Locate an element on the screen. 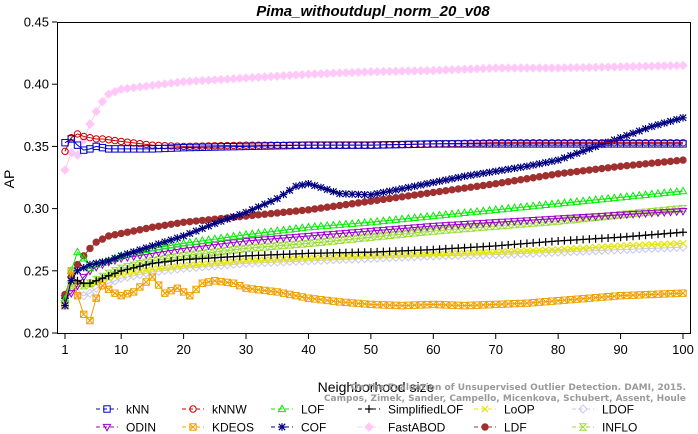  y-tick-label: 0.20 is located at coordinates (36, 333).